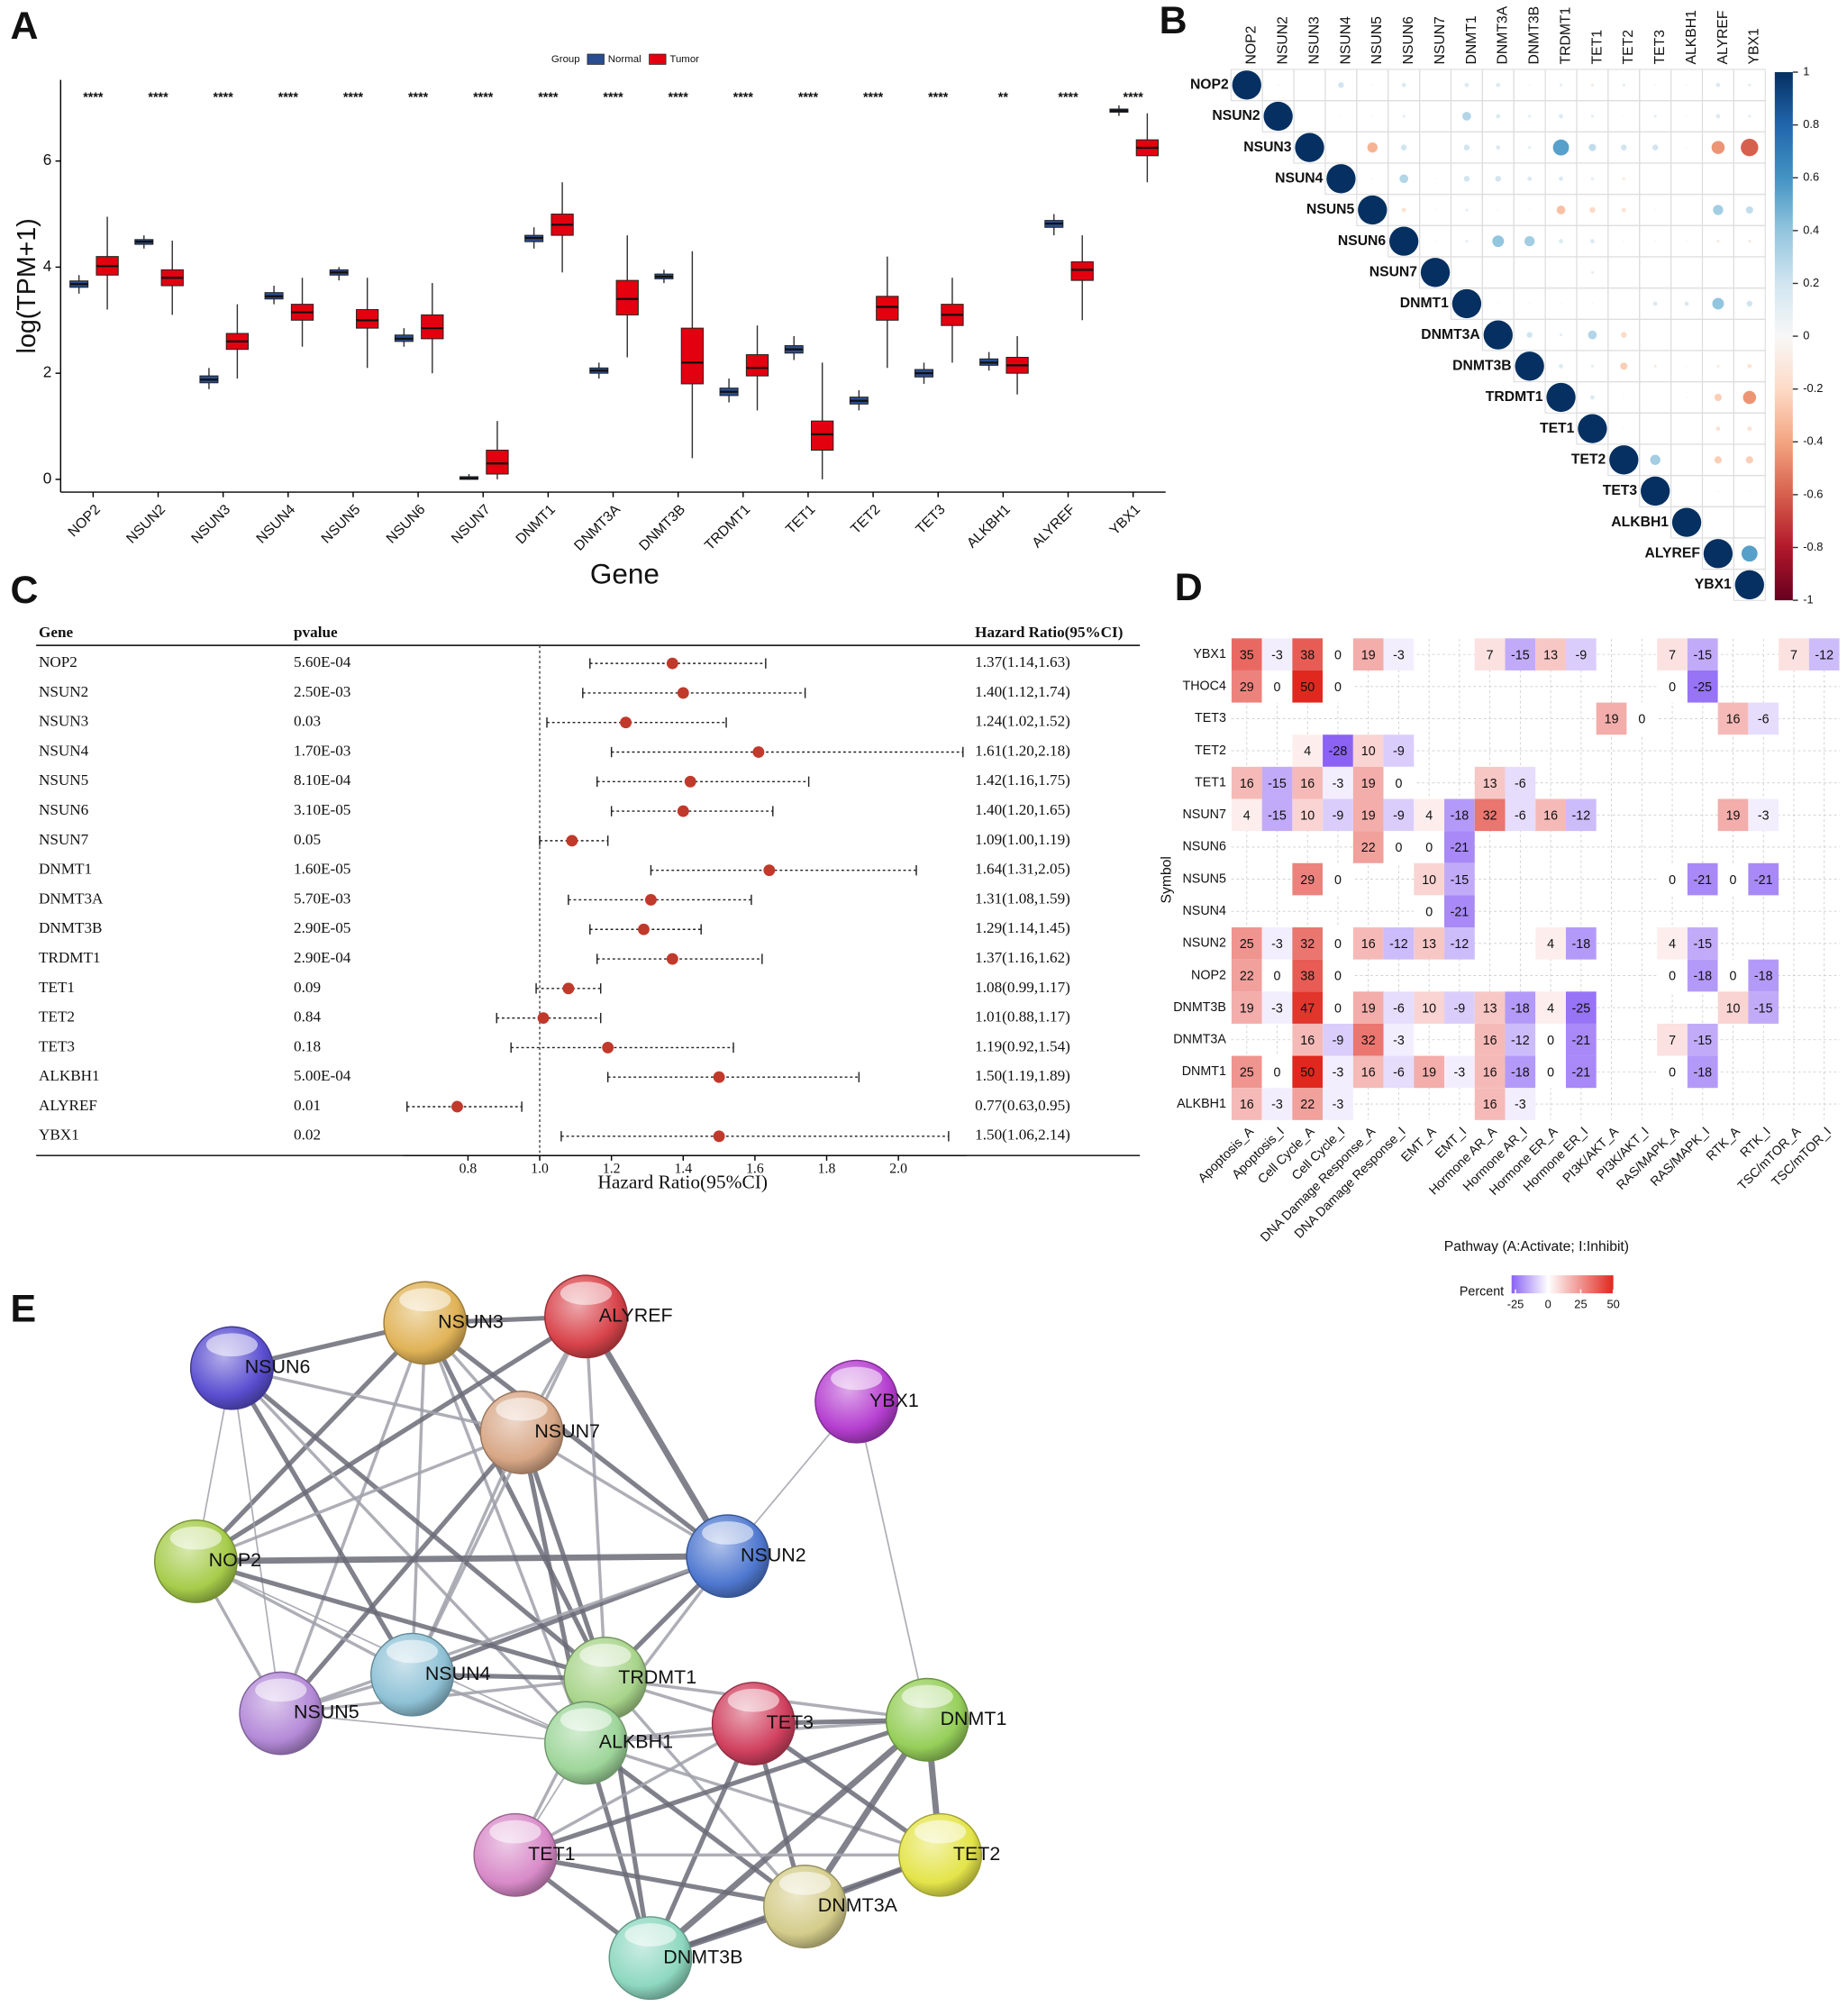 Image resolution: width=1847 pixels, height=2016 pixels. I want to click on cell-label: 29, so click(1307, 880).